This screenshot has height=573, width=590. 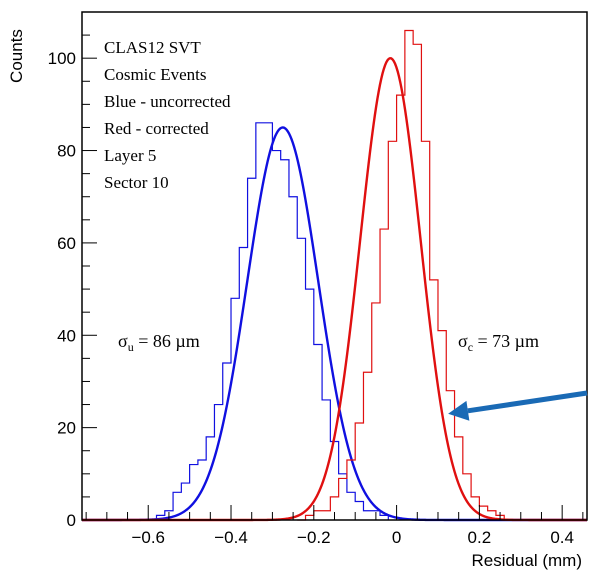 What do you see at coordinates (62, 58) in the screenshot?
I see `y-tick-label: 100` at bounding box center [62, 58].